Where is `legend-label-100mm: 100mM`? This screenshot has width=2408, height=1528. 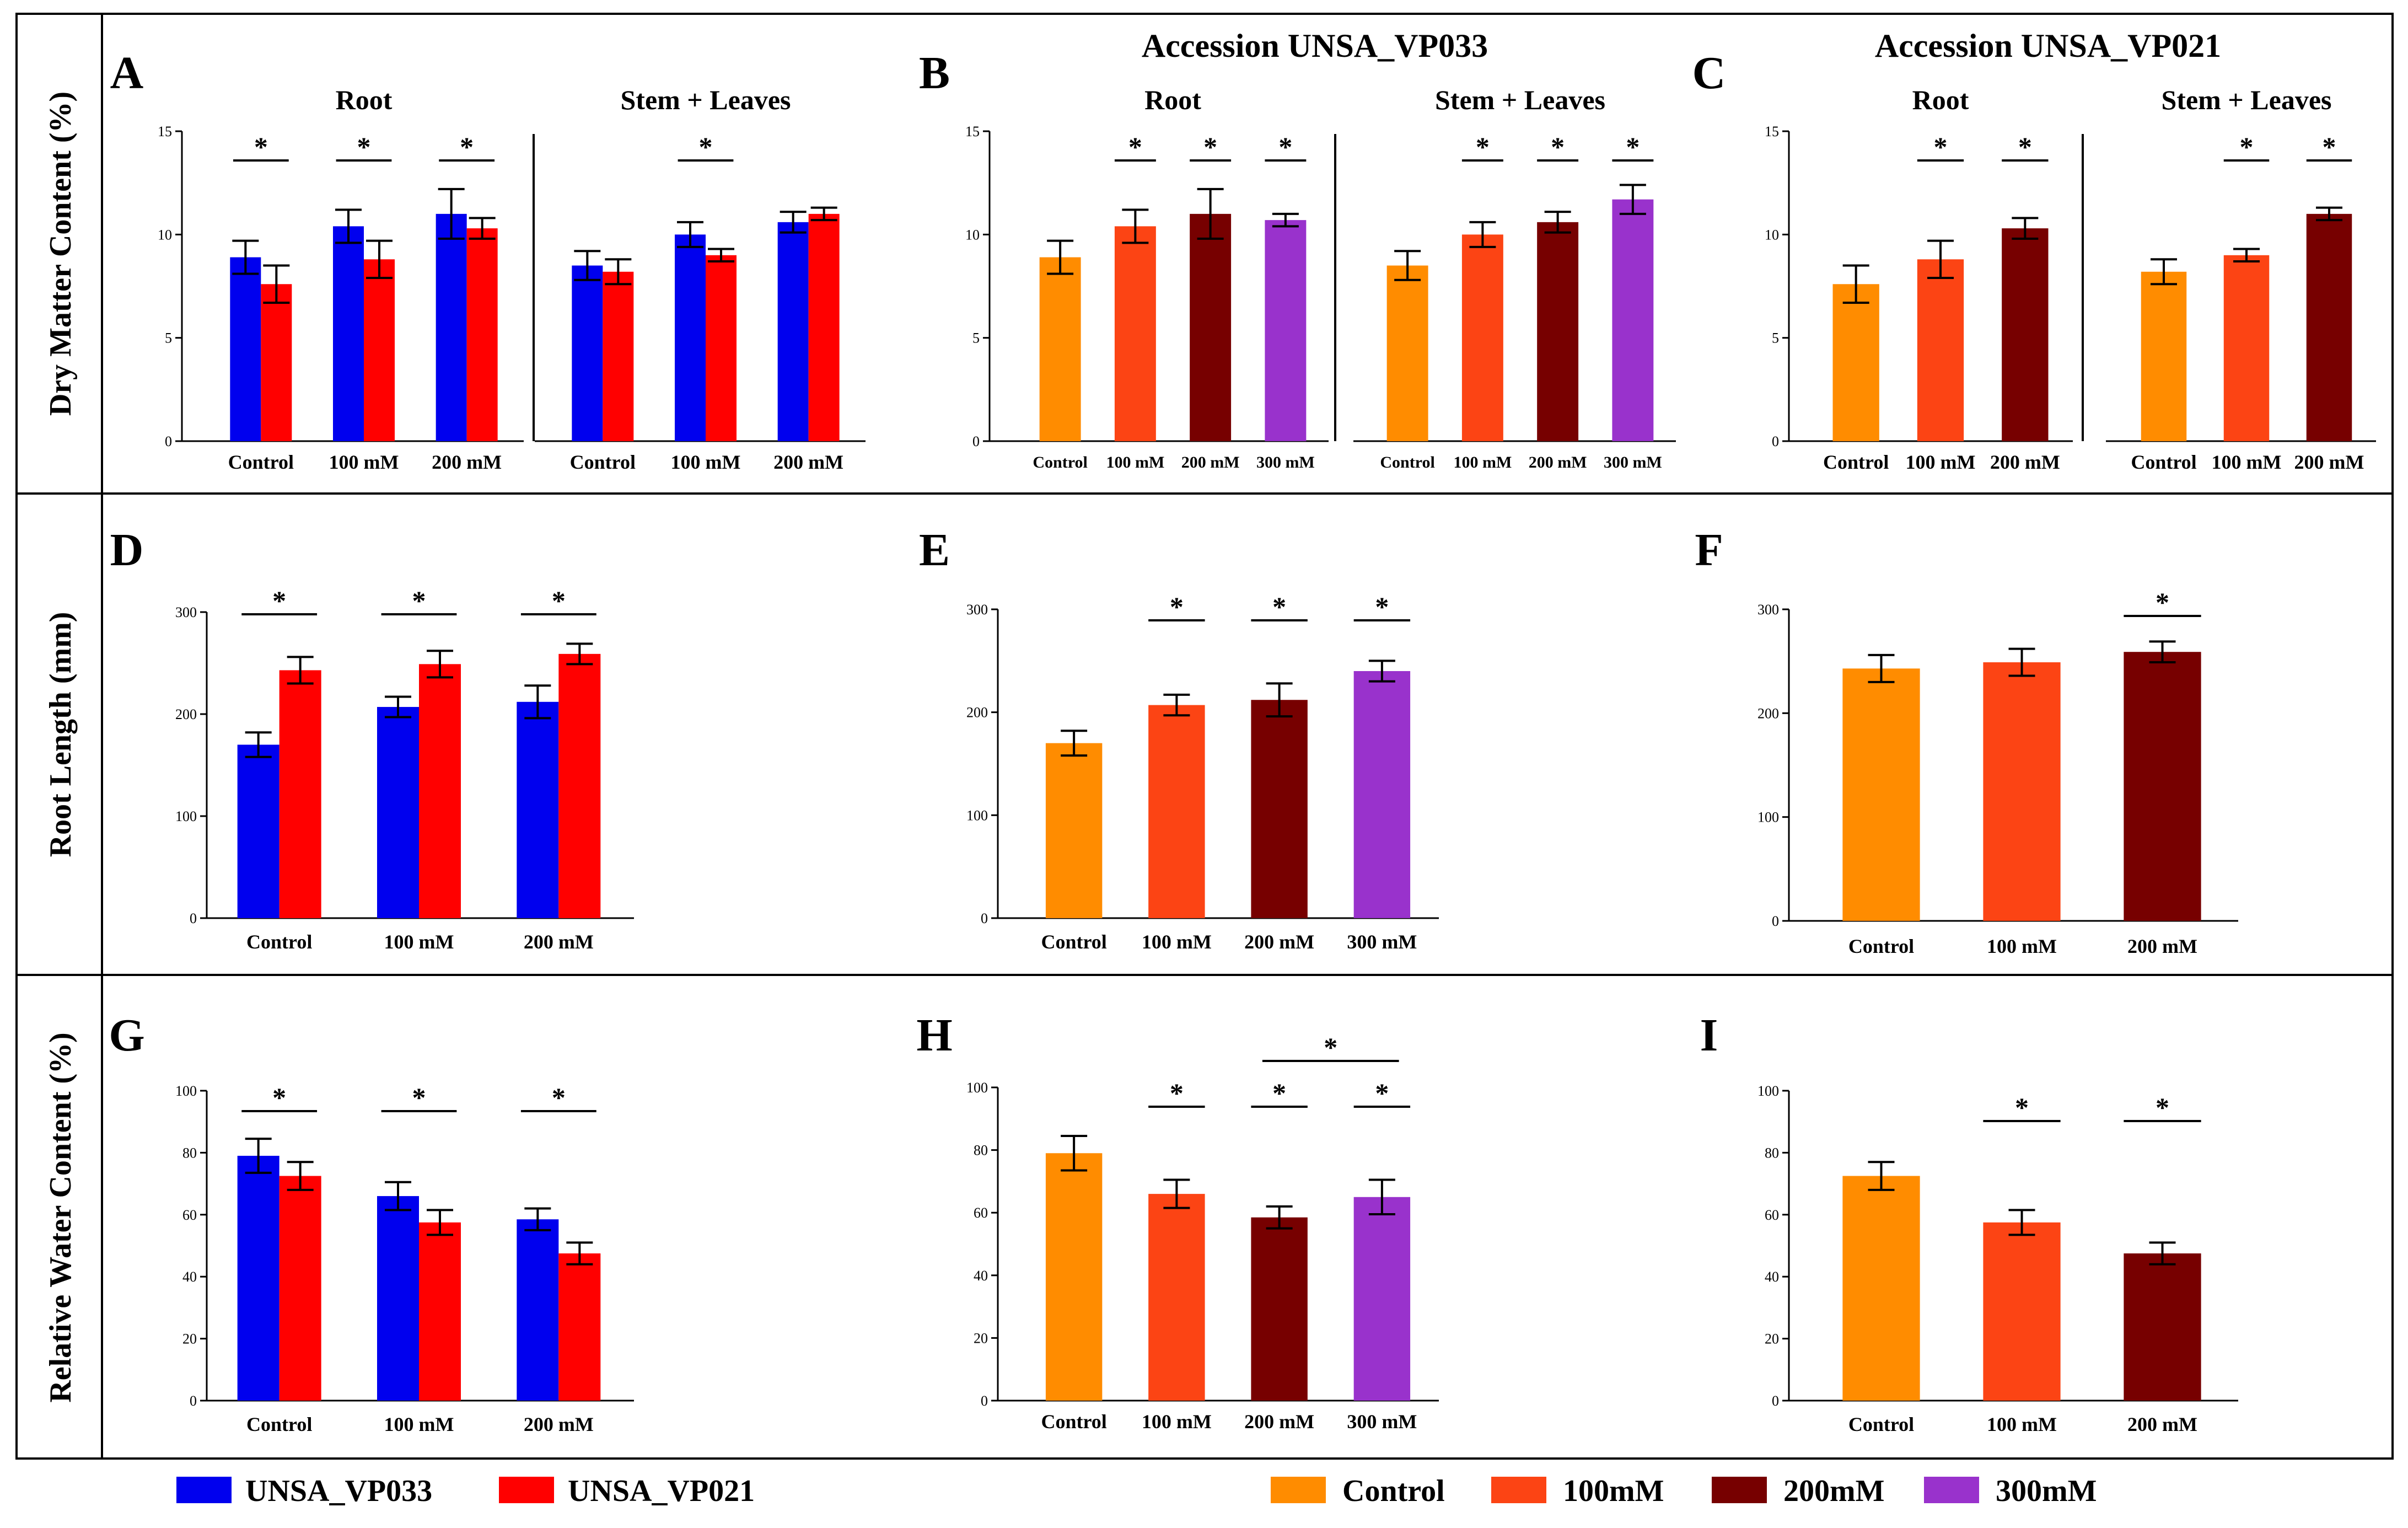 legend-label-100mm: 100mM is located at coordinates (1614, 1491).